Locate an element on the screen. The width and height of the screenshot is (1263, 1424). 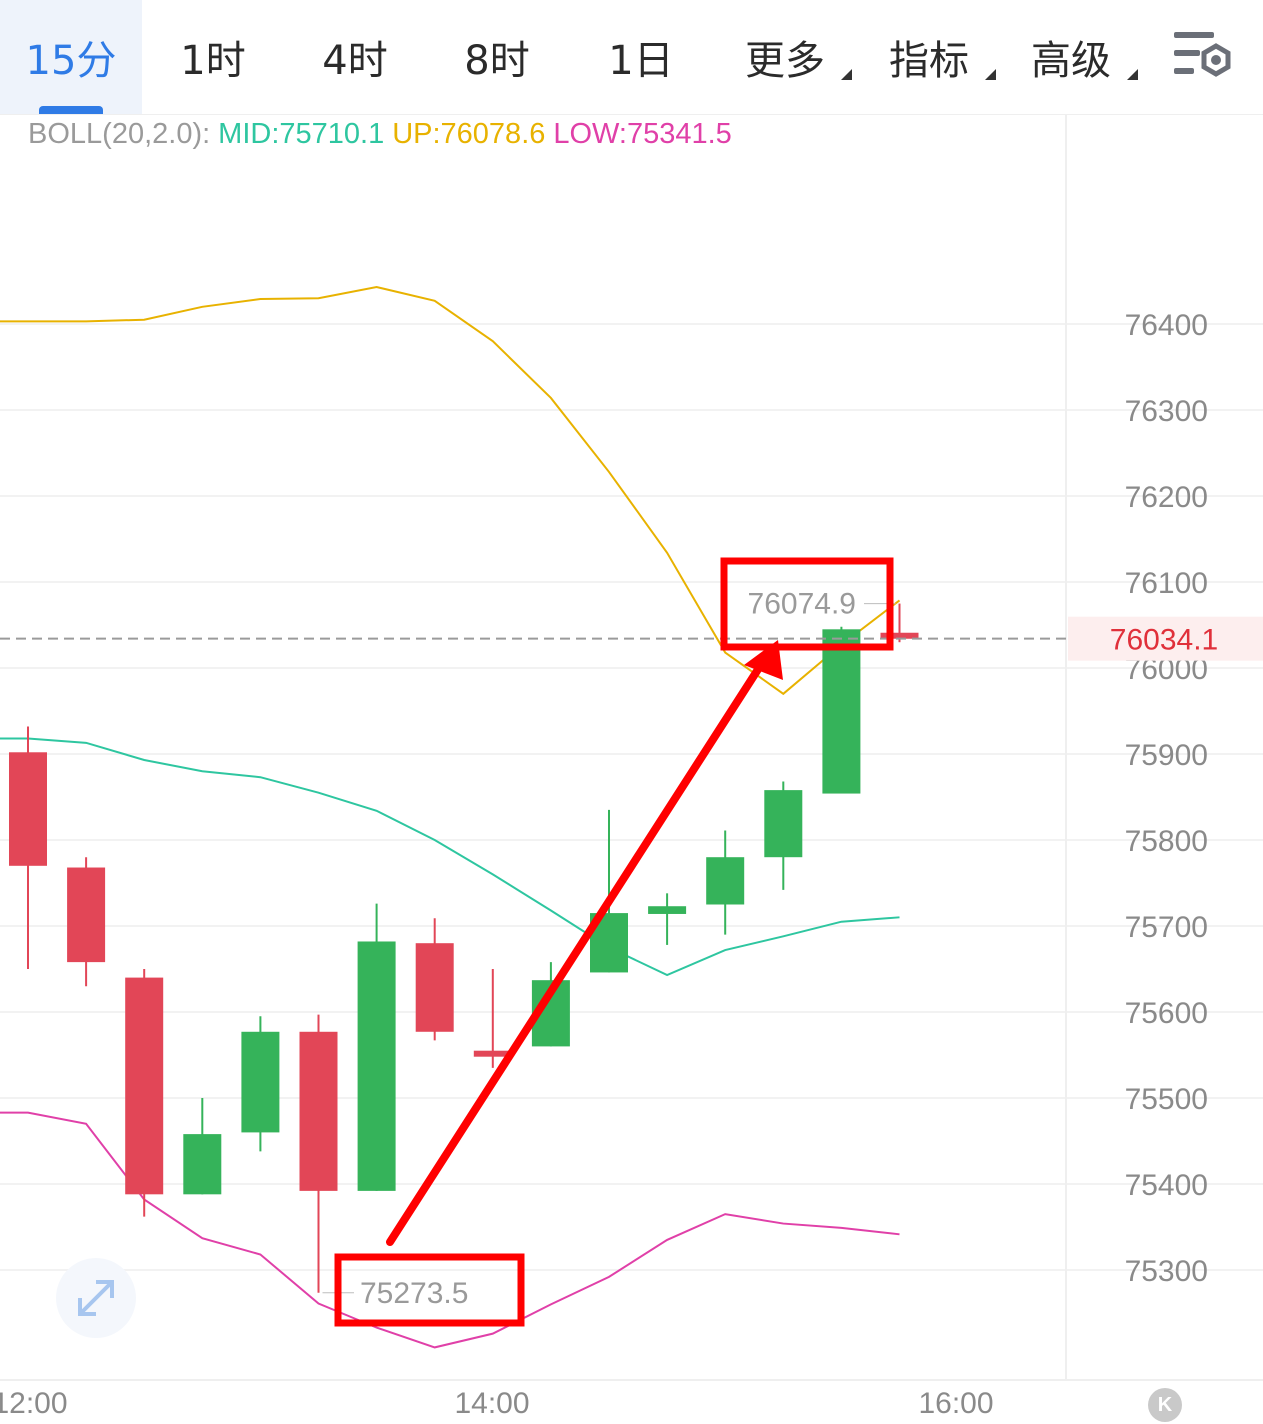
tab-8hour: 8时 is located at coordinates (497, 57).